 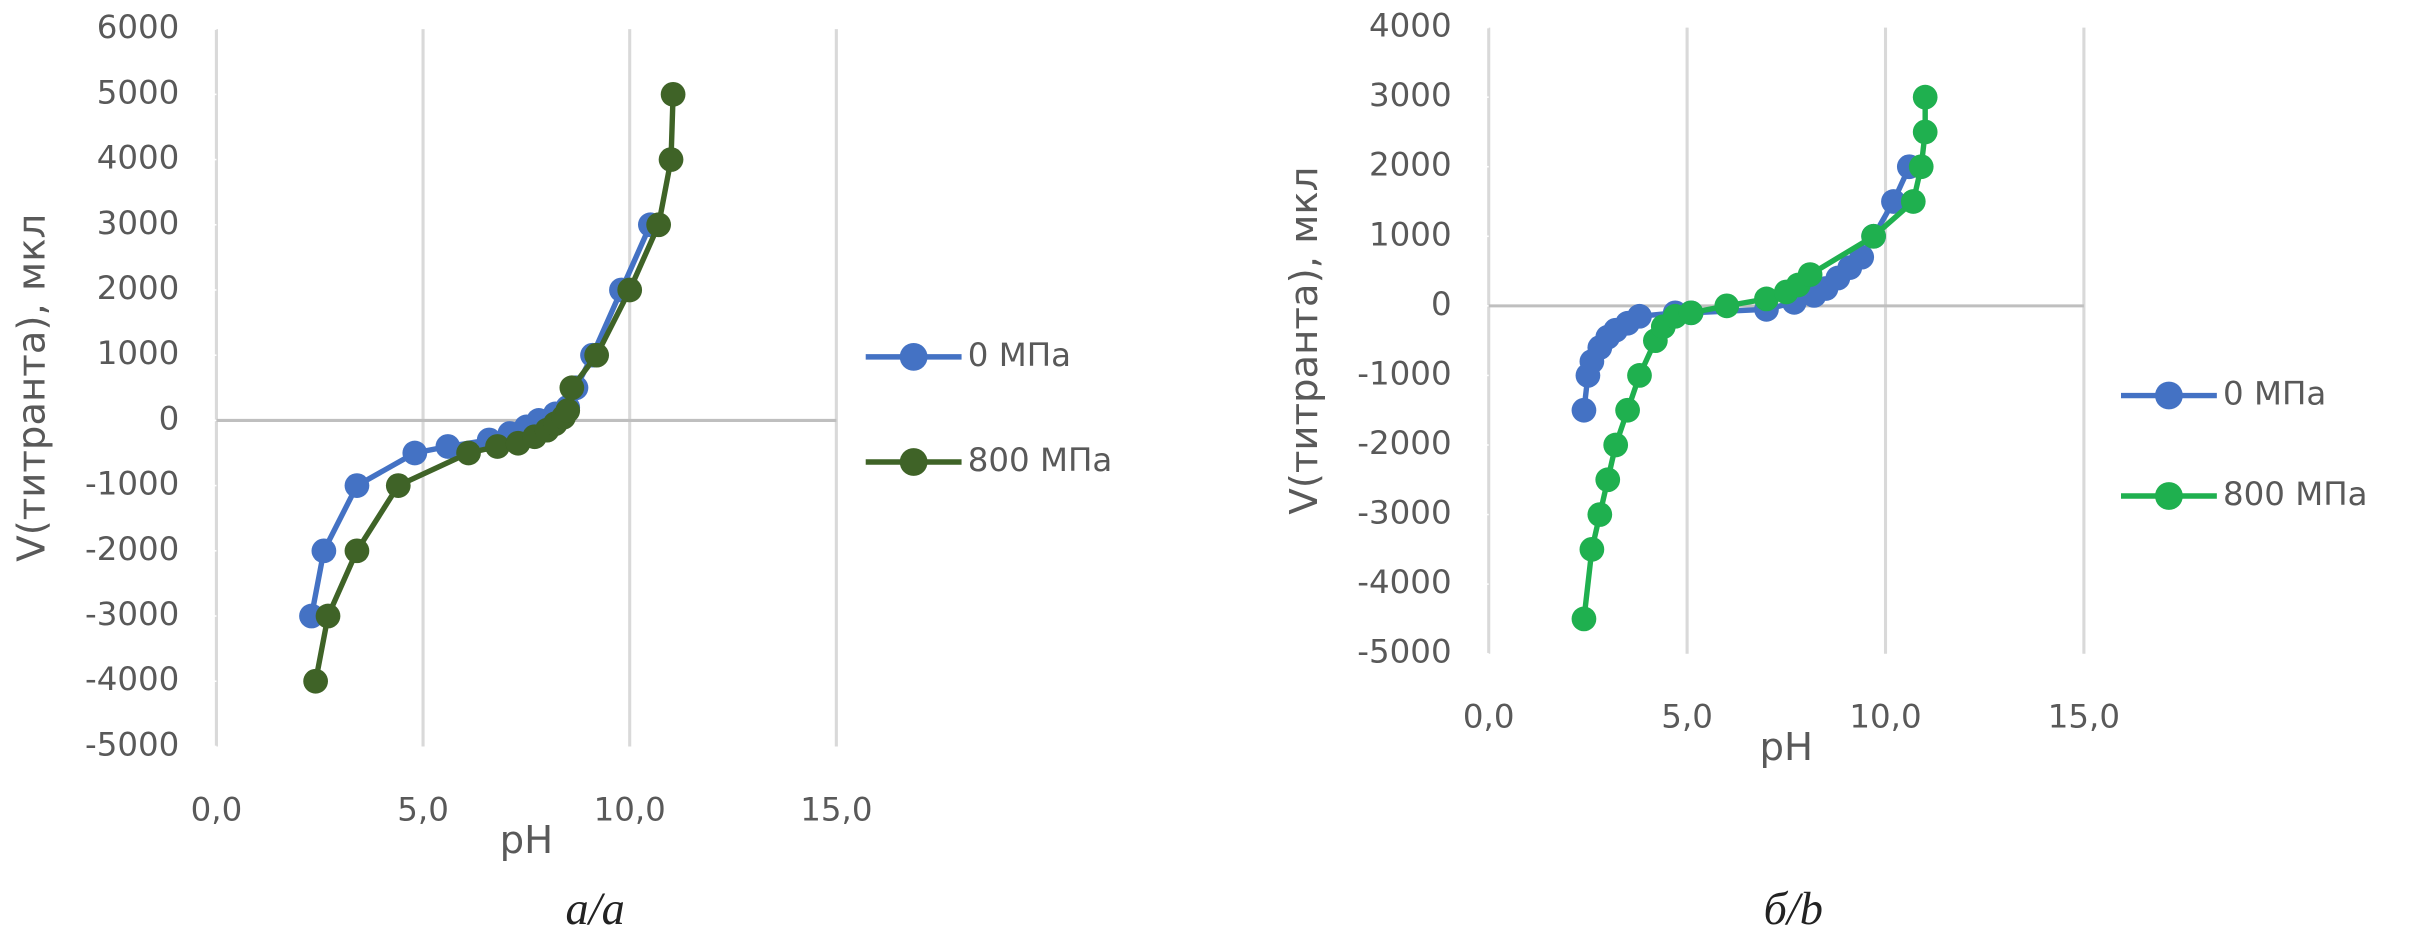 I want to click on caption: а/a, so click(x=595, y=909).